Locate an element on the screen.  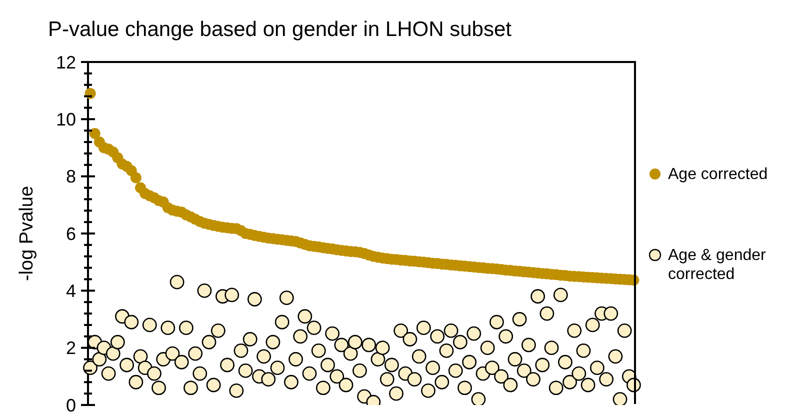
y-tick-label: 2 is located at coordinates (71, 348).